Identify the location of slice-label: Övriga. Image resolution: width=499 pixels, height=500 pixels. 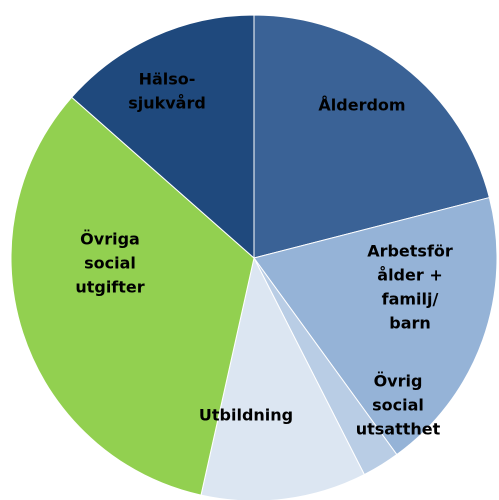
(110, 239).